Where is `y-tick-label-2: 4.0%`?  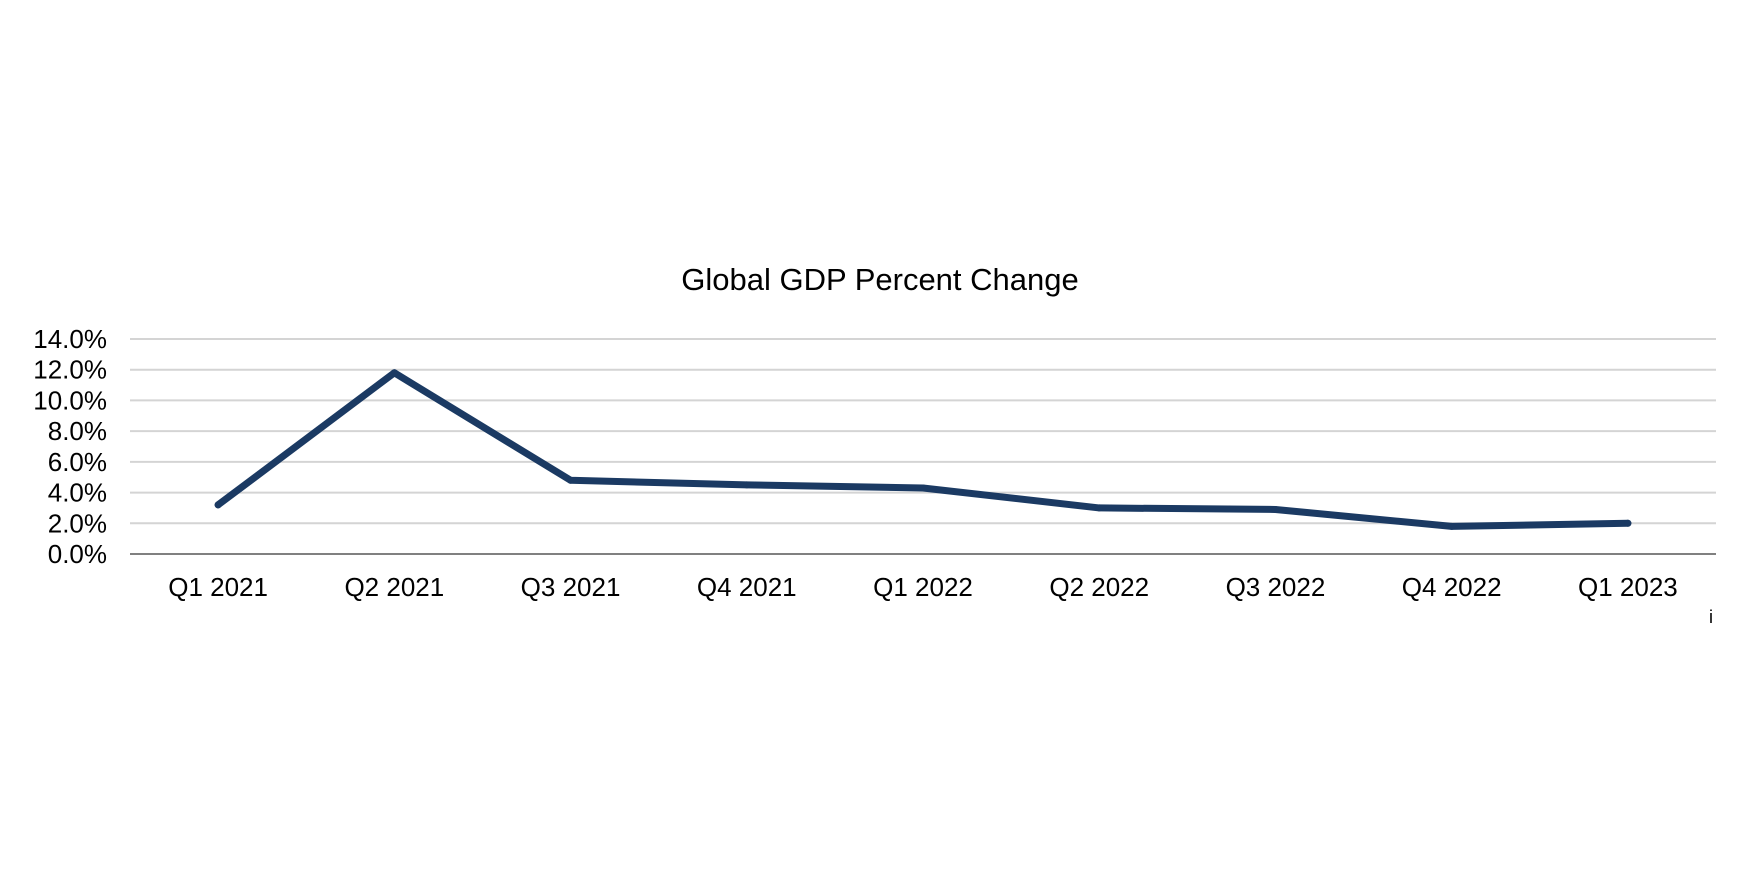
y-tick-label-2: 4.0% is located at coordinates (77, 493).